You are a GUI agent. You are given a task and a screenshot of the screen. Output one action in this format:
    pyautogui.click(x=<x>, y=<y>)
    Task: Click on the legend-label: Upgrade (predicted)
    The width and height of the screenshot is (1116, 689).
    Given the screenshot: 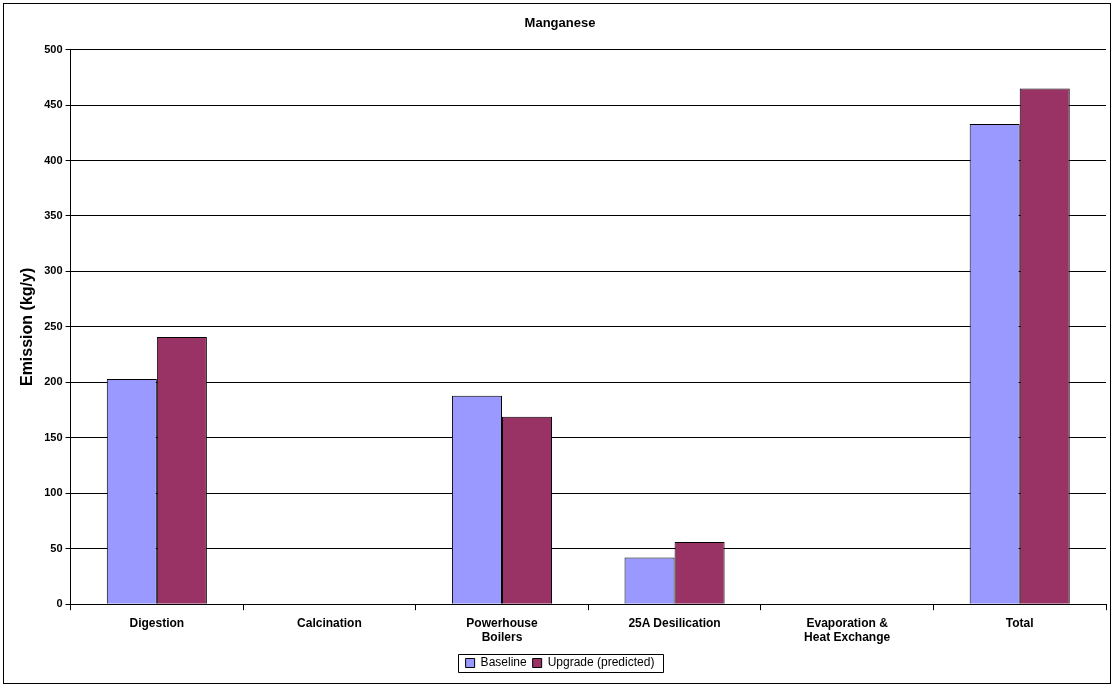 What is the action you would take?
    pyautogui.click(x=601, y=662)
    